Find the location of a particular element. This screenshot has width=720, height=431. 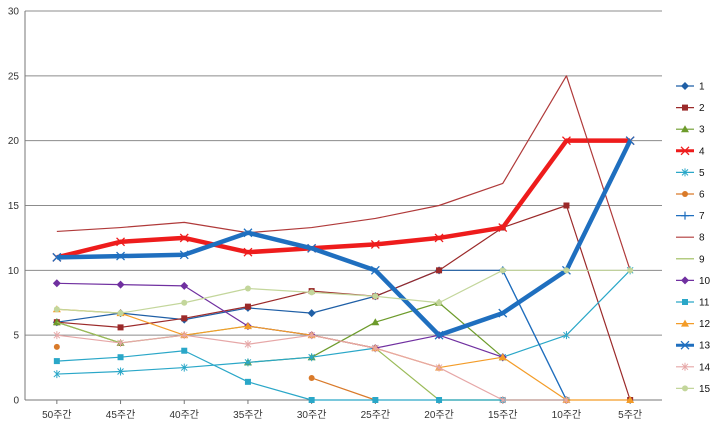

x-tick-label: 45주간 is located at coordinates (121, 415).